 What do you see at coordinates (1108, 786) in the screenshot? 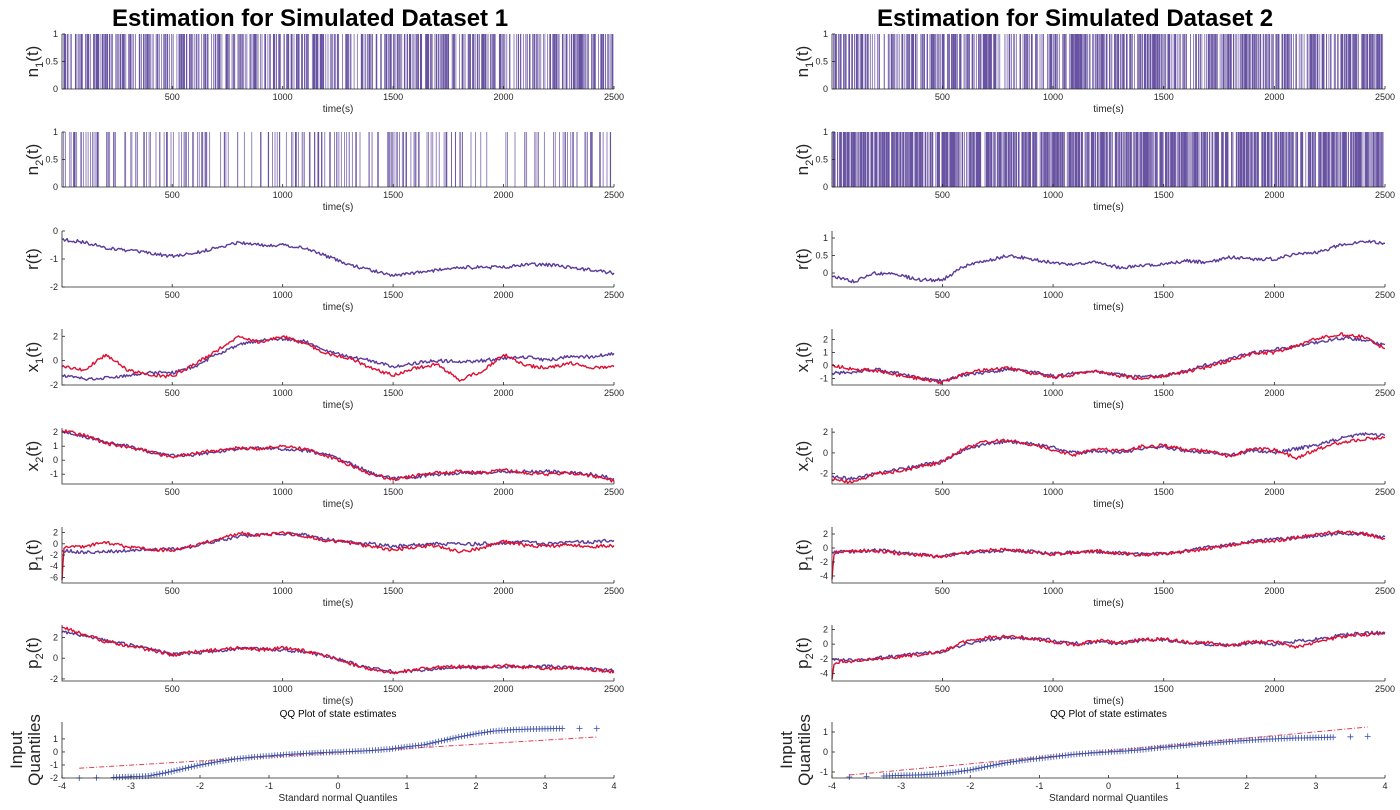
I see `x-tick-label: 0` at bounding box center [1108, 786].